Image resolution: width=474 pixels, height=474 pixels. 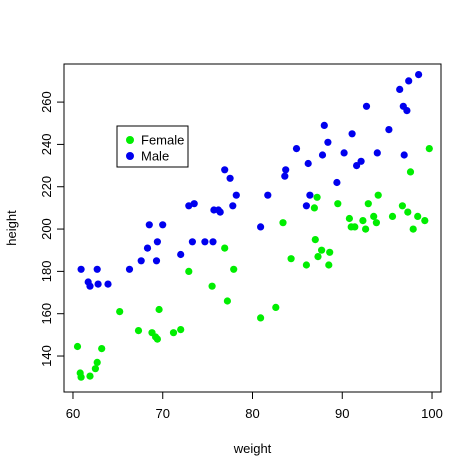 What do you see at coordinates (46, 145) in the screenshot?
I see `y-tick-label: 240` at bounding box center [46, 145].